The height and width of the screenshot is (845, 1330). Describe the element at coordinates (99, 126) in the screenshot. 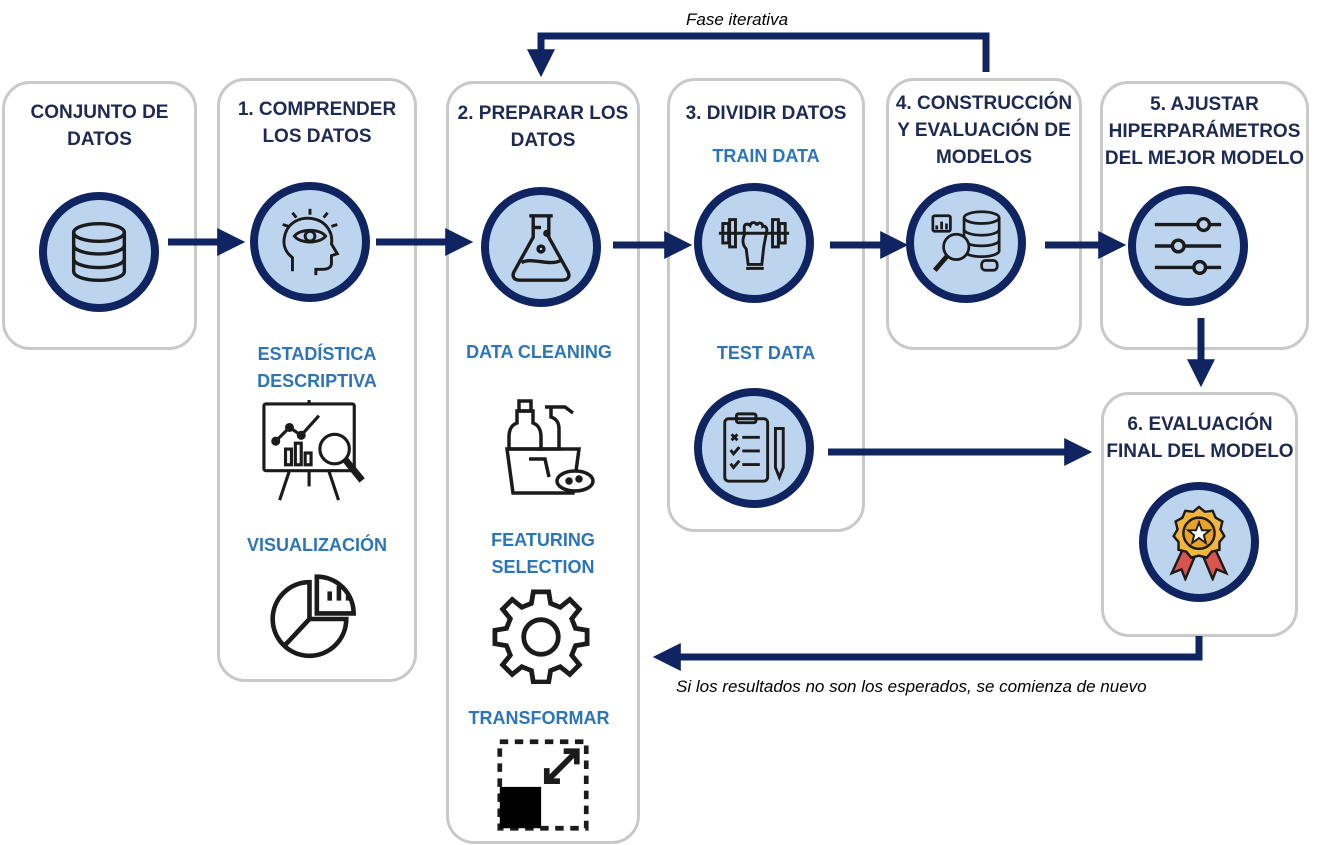

I see `title-conjunto-datos: CONJUNTO DE DATOS` at that location.